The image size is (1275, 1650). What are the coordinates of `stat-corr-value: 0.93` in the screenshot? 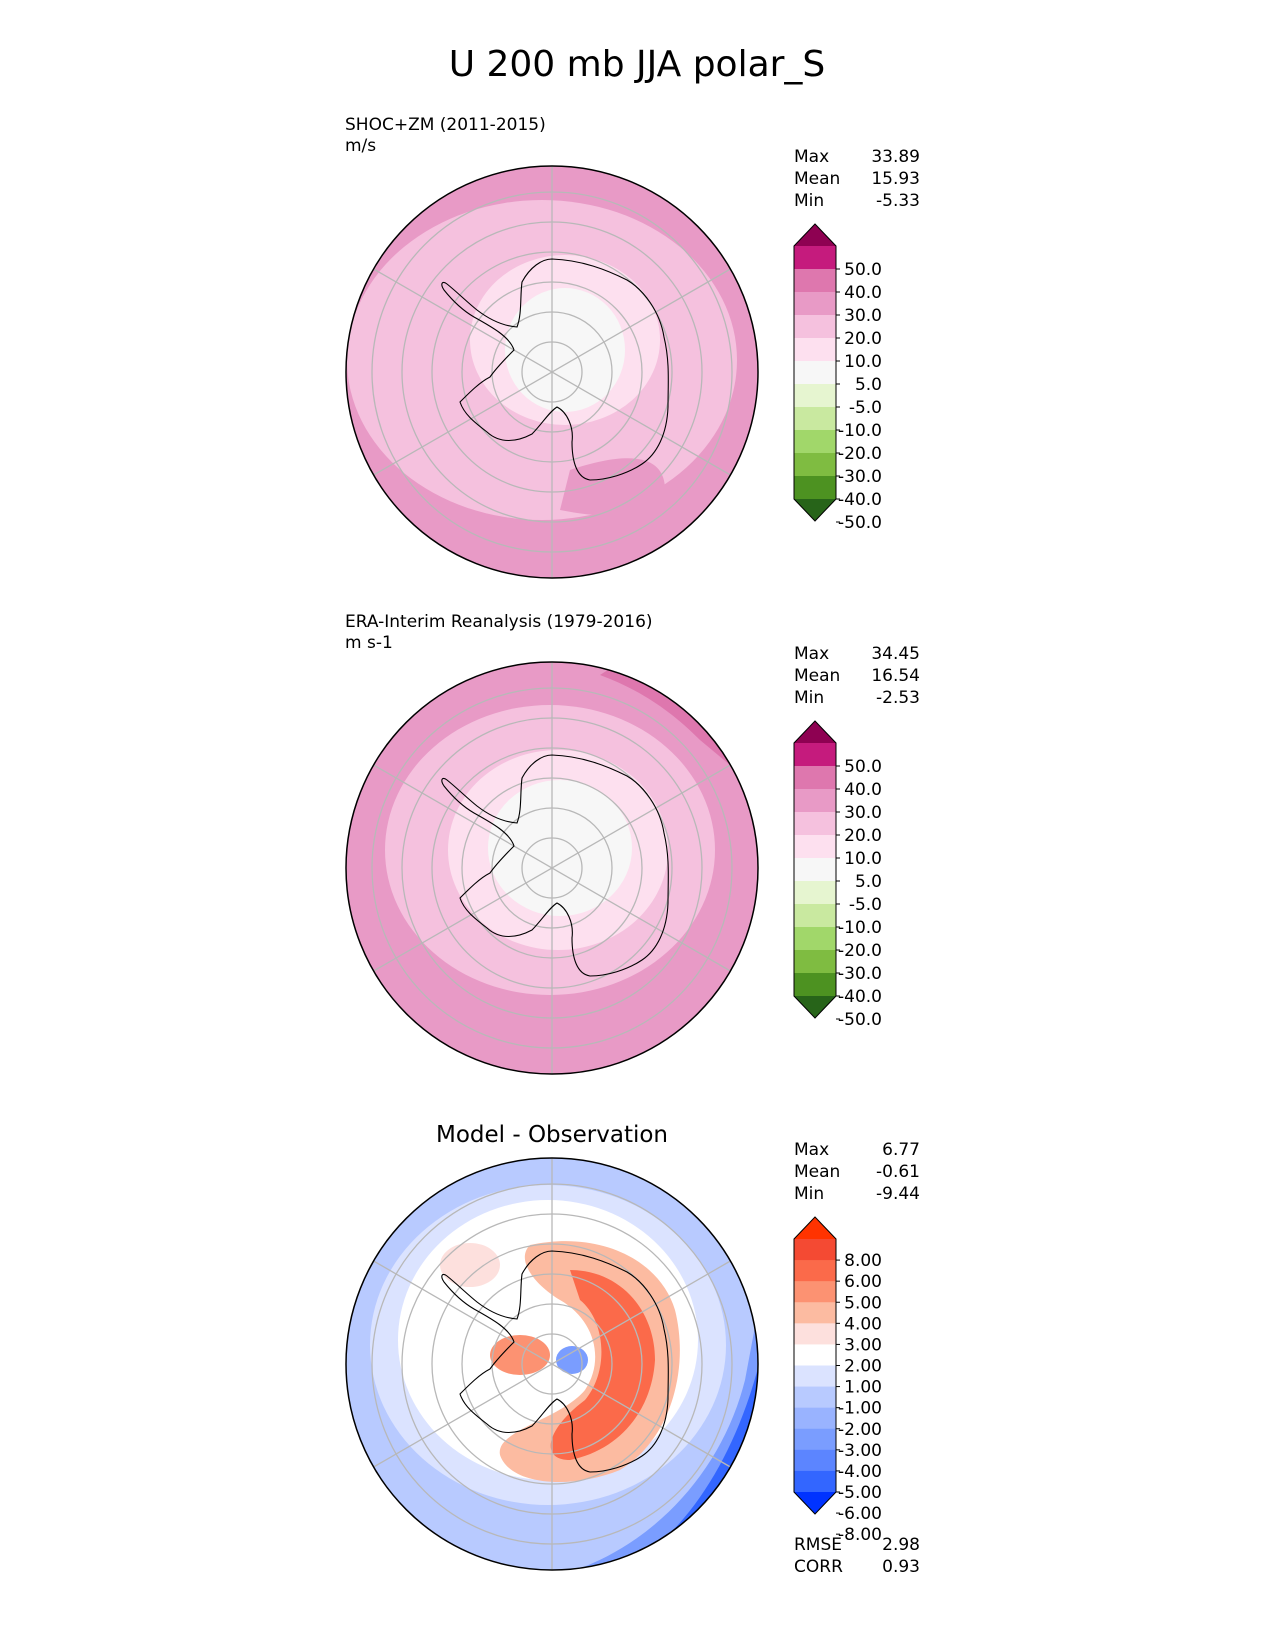 It's located at (901, 1567).